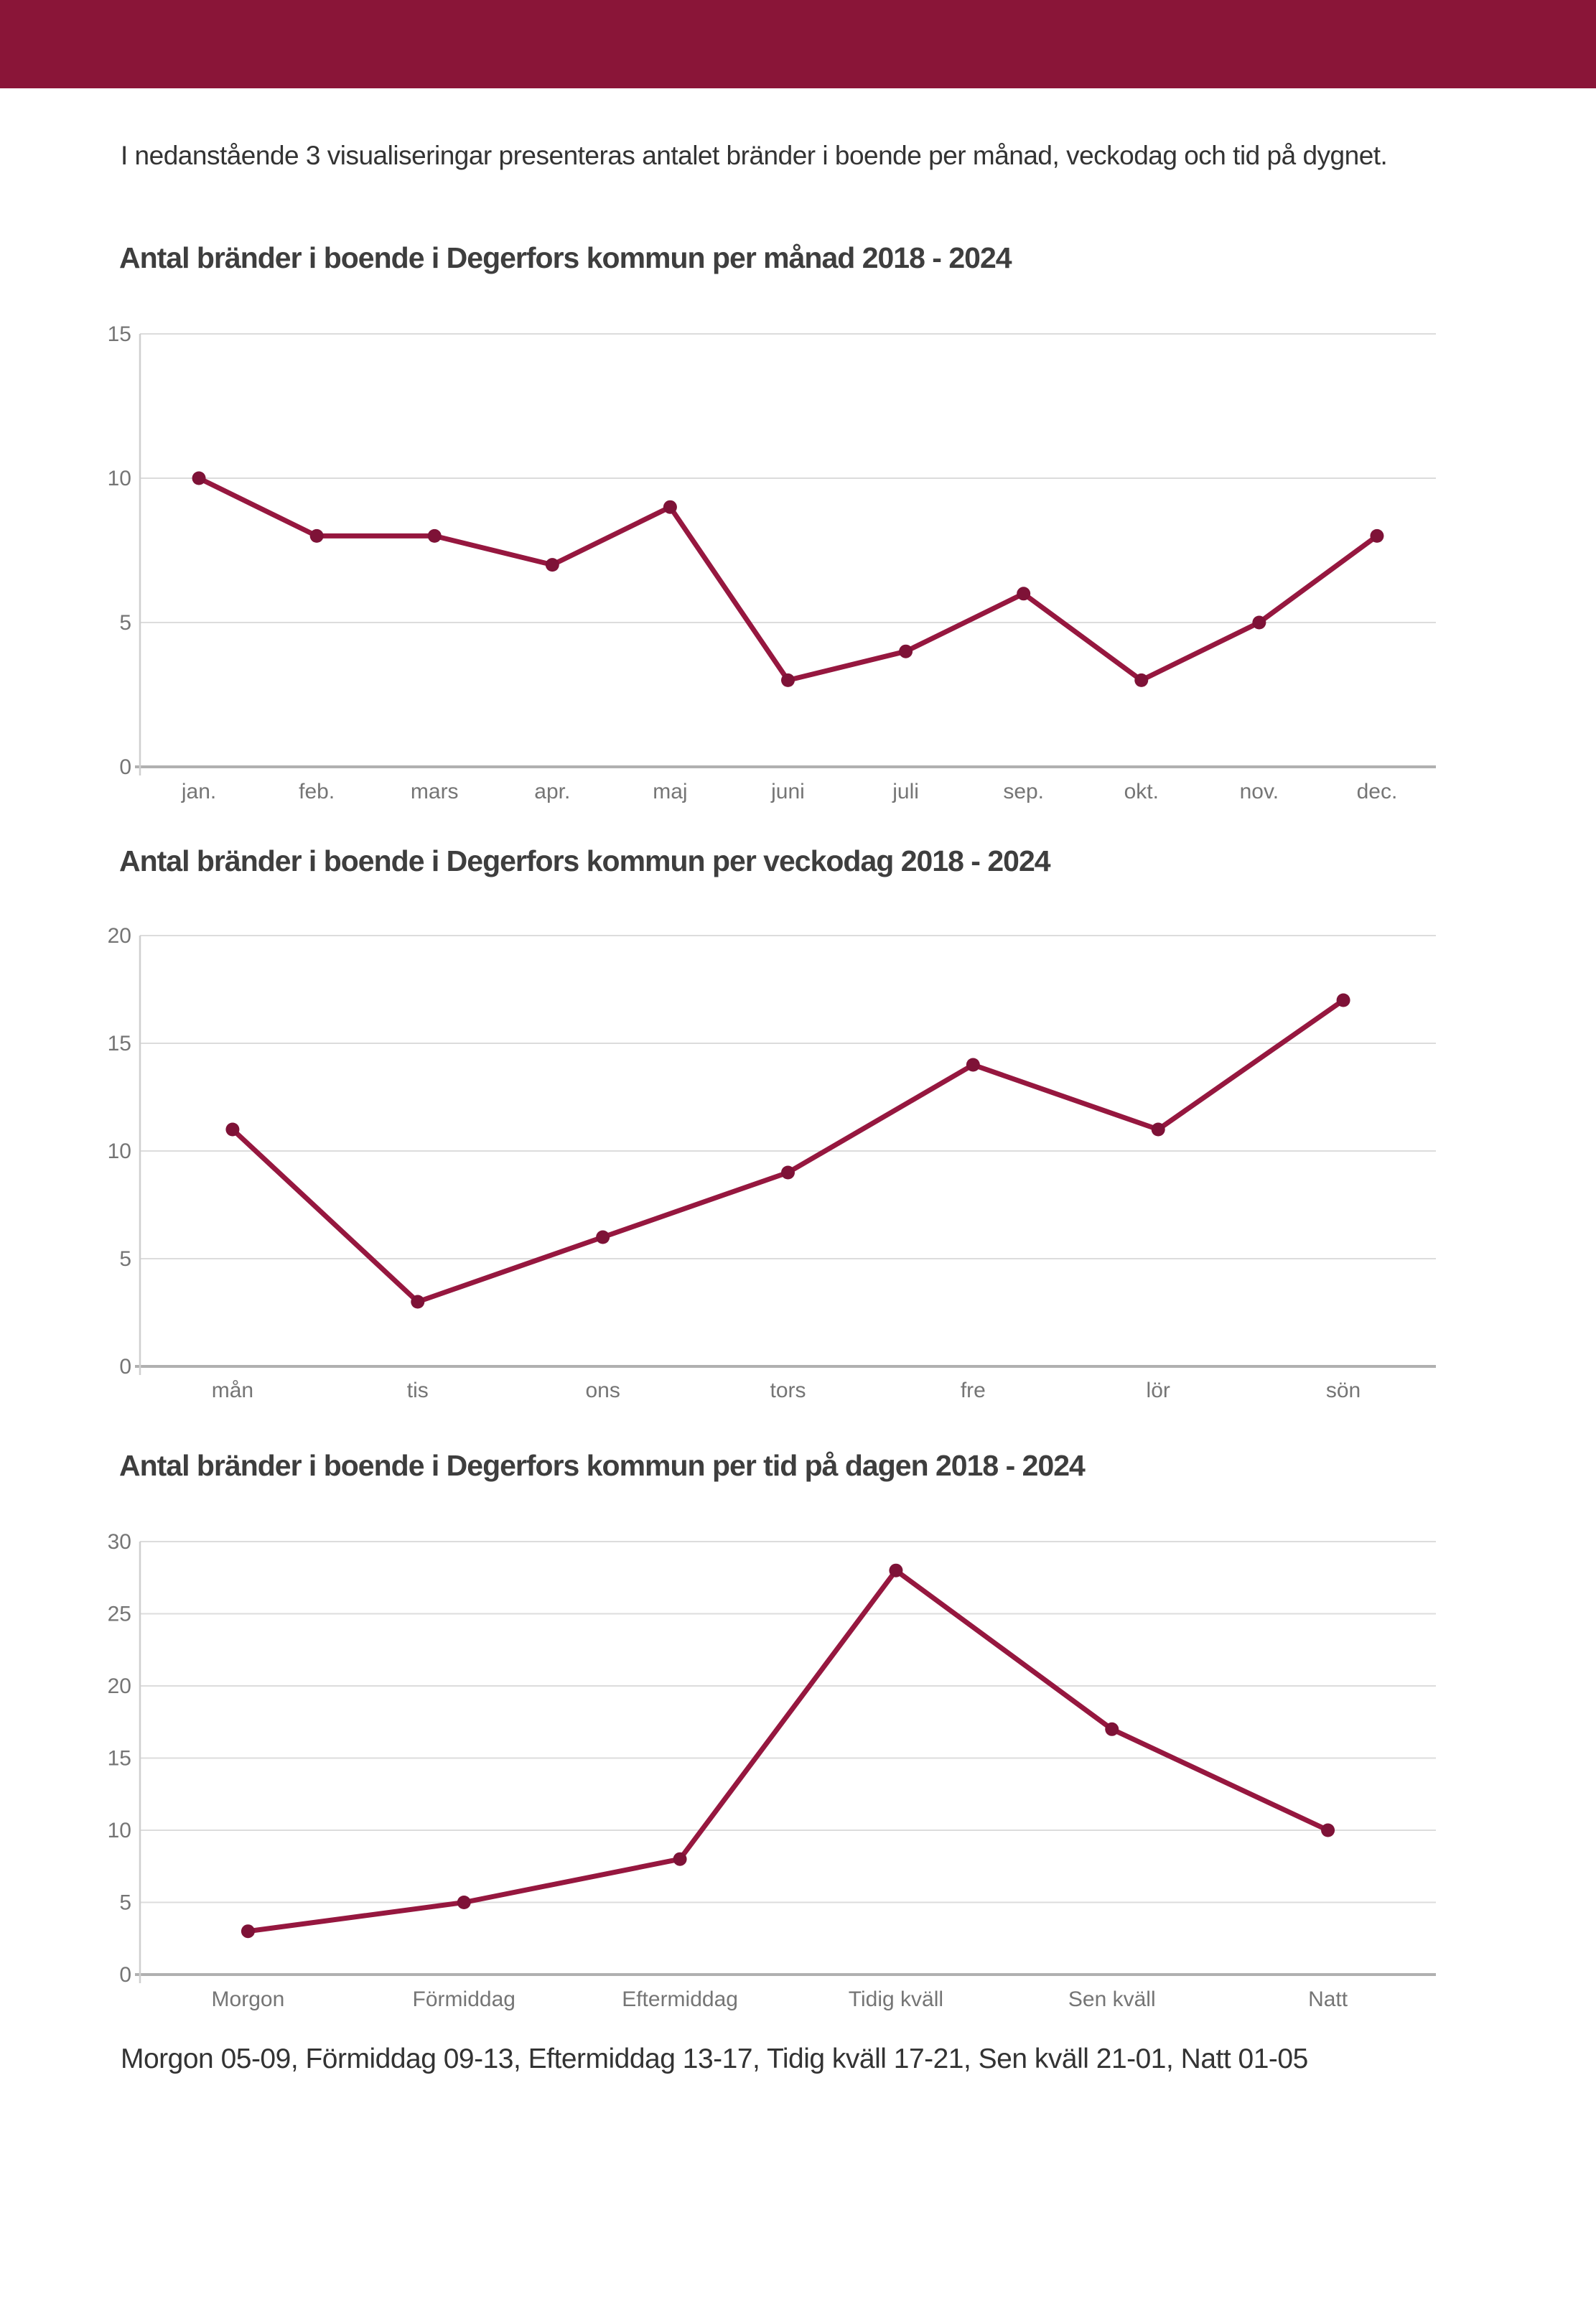 This screenshot has width=1596, height=2307. Describe the element at coordinates (973, 1390) in the screenshot. I see `x-category-label: fre` at that location.